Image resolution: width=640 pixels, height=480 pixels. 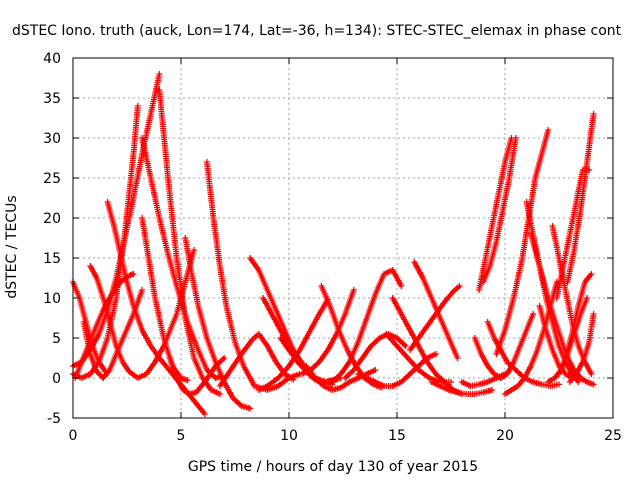 What do you see at coordinates (505, 436) in the screenshot?
I see `x-tick-label: 20` at bounding box center [505, 436].